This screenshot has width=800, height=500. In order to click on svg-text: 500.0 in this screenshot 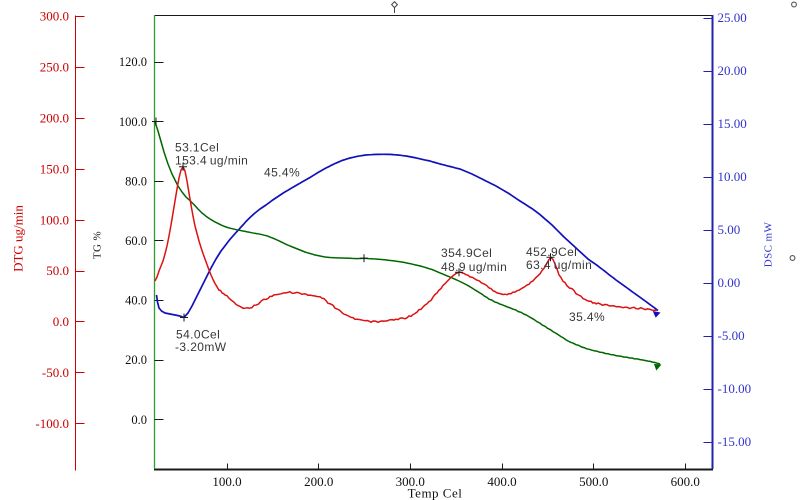, I will do `click(593, 481)`.